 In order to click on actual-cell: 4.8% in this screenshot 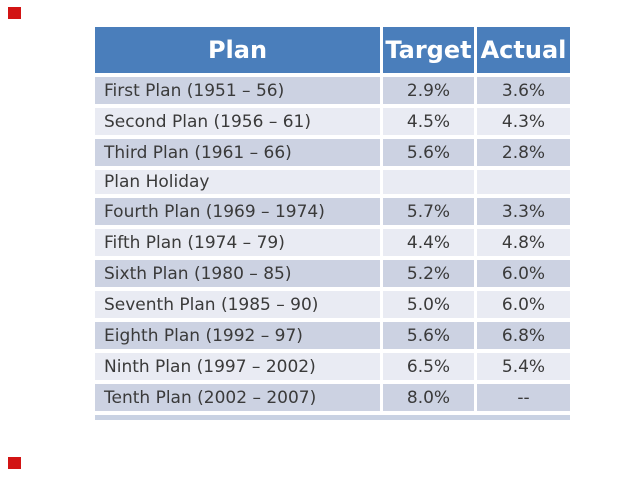, I will do `click(523, 242)`.